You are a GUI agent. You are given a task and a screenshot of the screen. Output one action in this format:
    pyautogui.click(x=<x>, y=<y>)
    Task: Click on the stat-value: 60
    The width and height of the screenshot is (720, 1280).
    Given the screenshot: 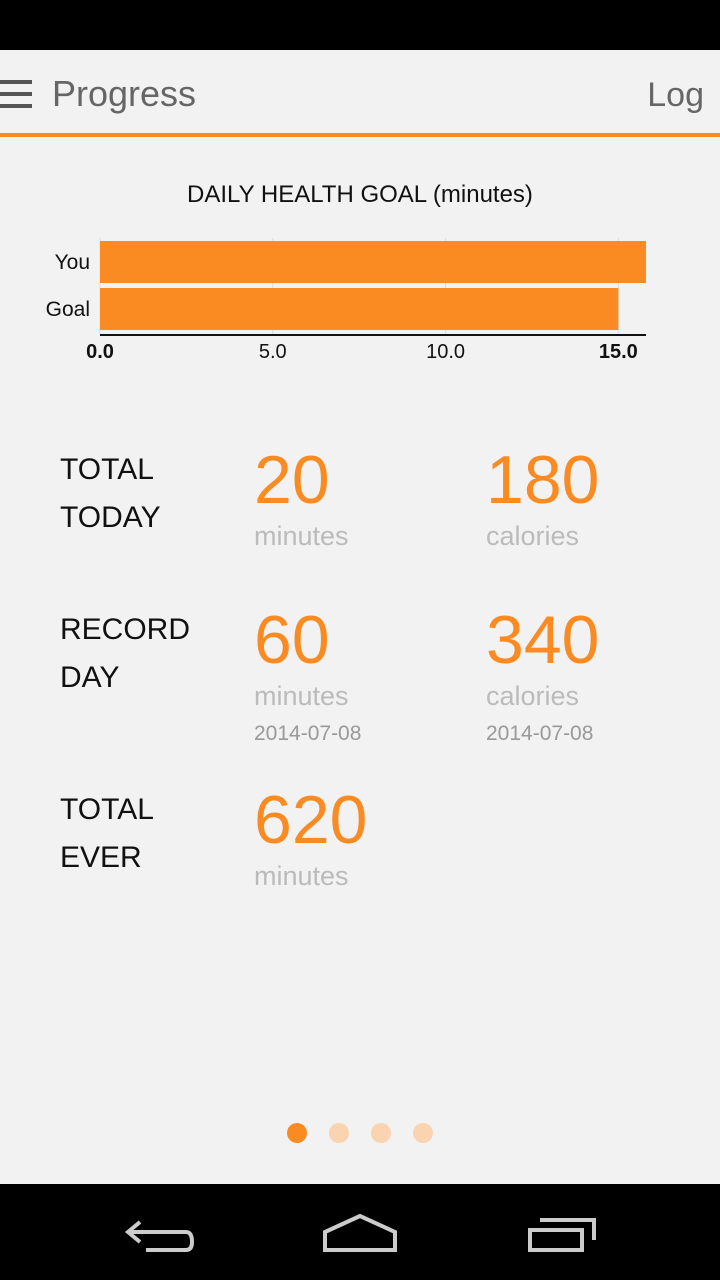 What is the action you would take?
    pyautogui.click(x=292, y=640)
    